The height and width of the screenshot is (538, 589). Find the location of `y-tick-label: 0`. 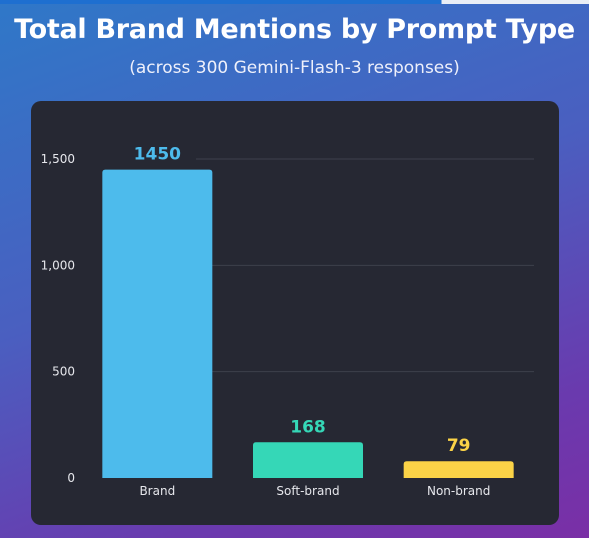

y-tick-label: 0 is located at coordinates (71, 478).